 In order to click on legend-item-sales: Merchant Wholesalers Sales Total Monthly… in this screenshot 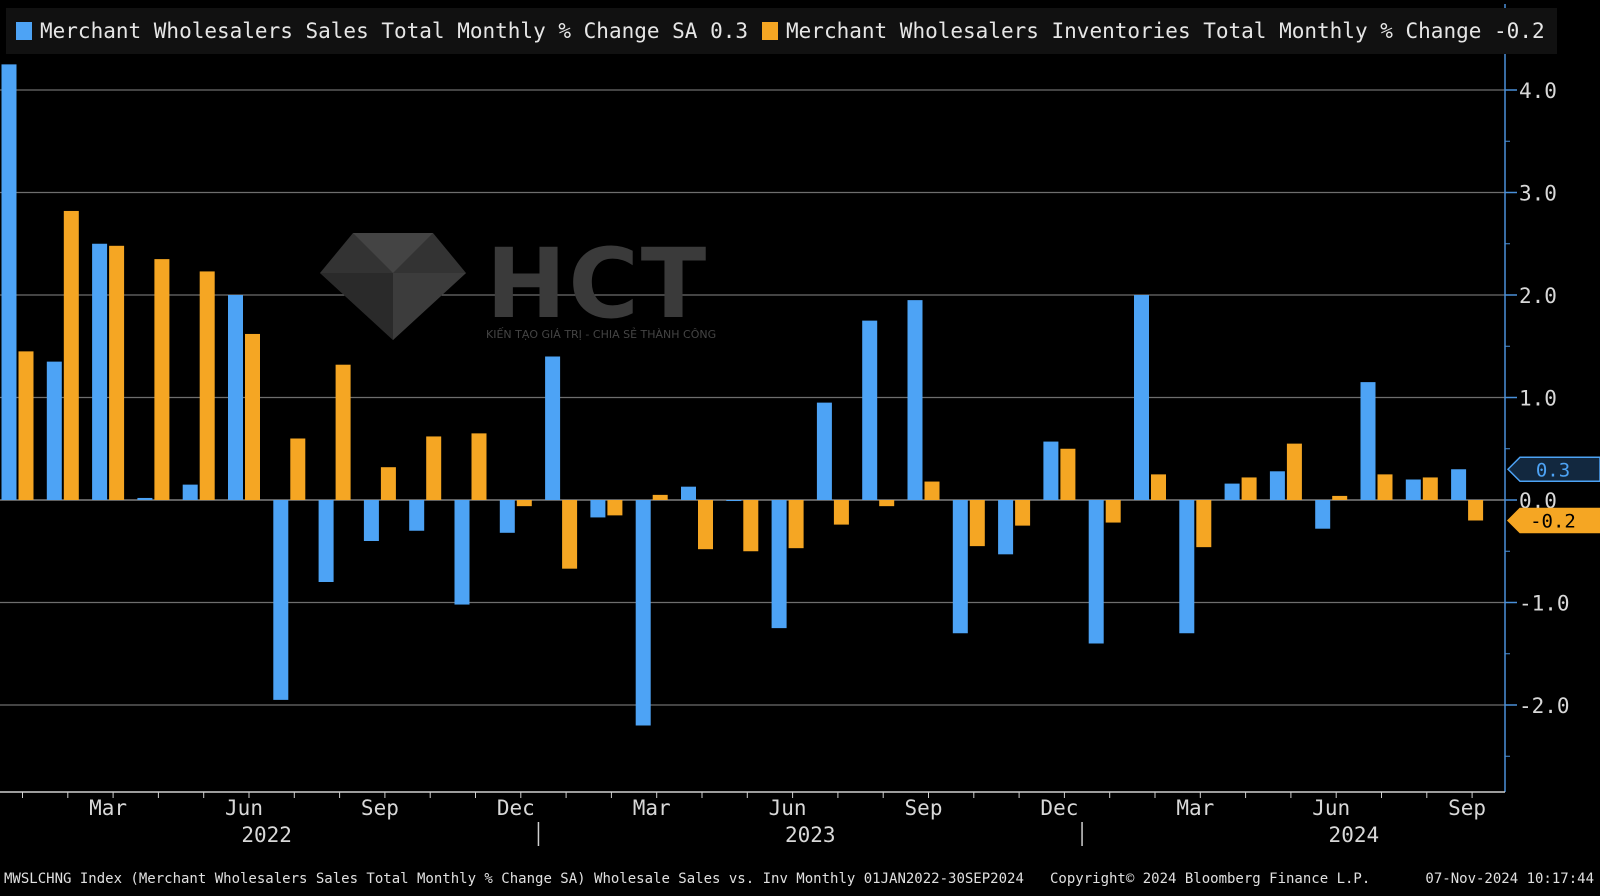, I will do `click(382, 31)`.